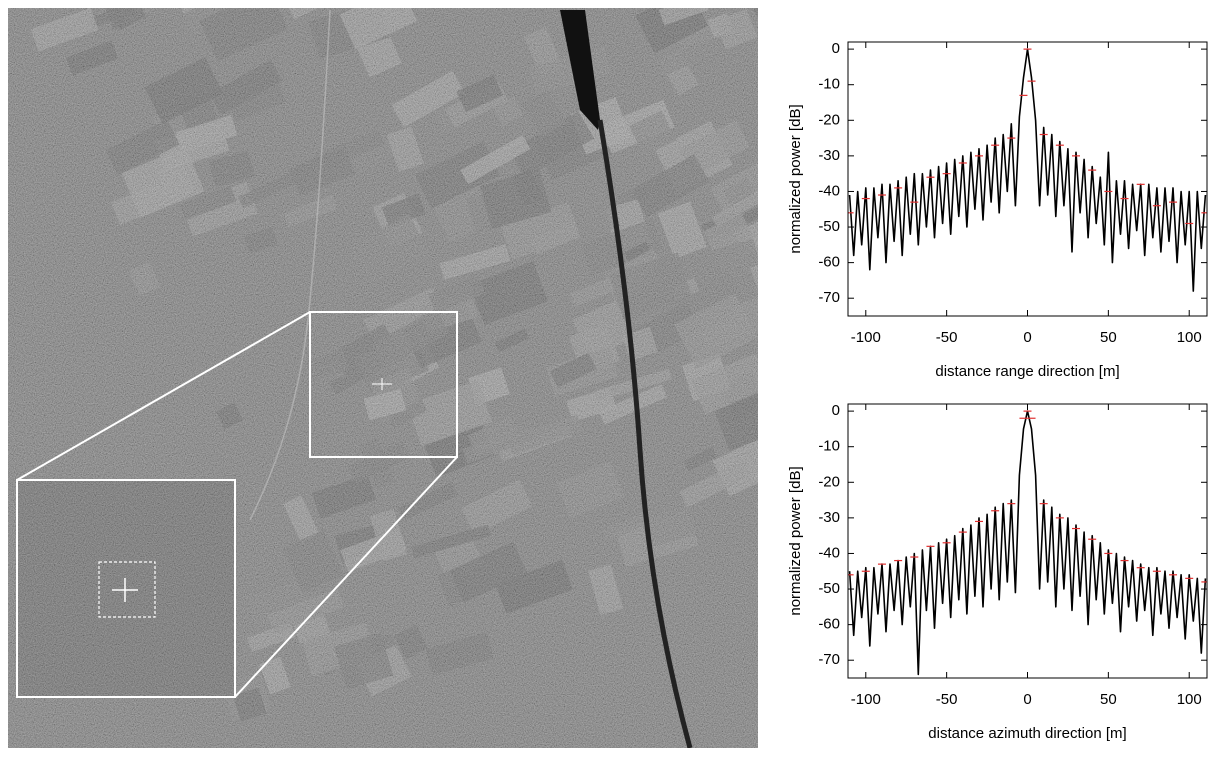 This screenshot has width=1211, height=762. What do you see at coordinates (580, 70) in the screenshot?
I see `river` at bounding box center [580, 70].